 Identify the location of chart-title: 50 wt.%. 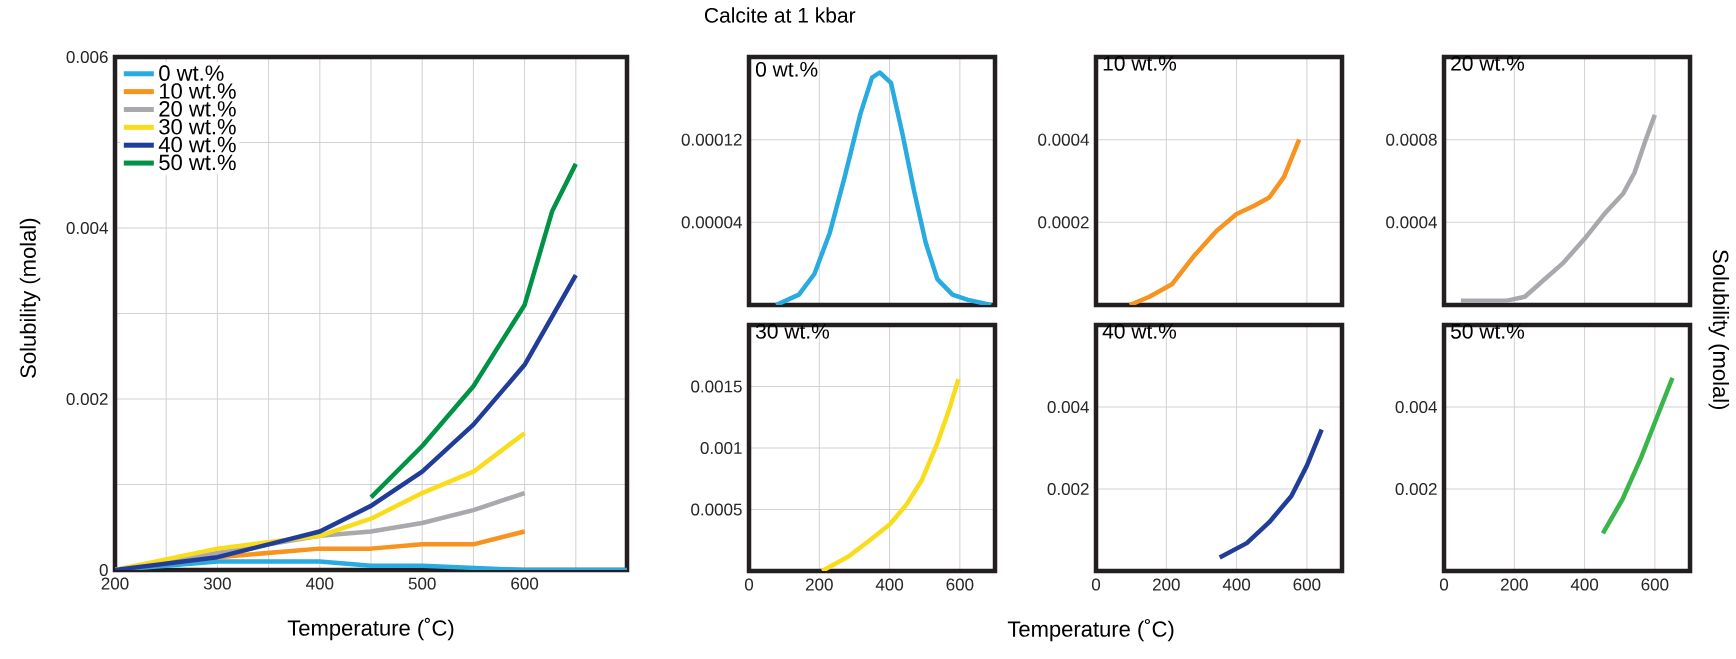
(1487, 331).